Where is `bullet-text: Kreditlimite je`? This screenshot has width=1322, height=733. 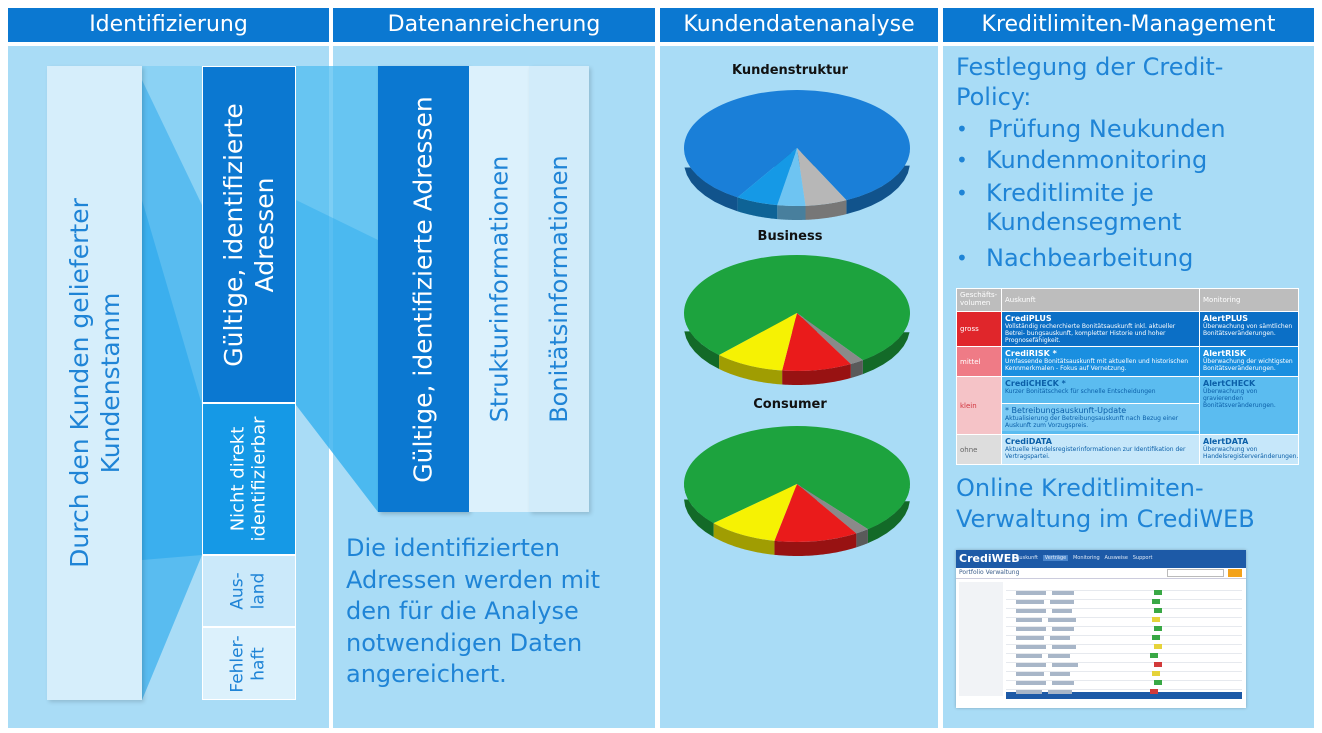 bullet-text: Kreditlimite je is located at coordinates (1070, 193).